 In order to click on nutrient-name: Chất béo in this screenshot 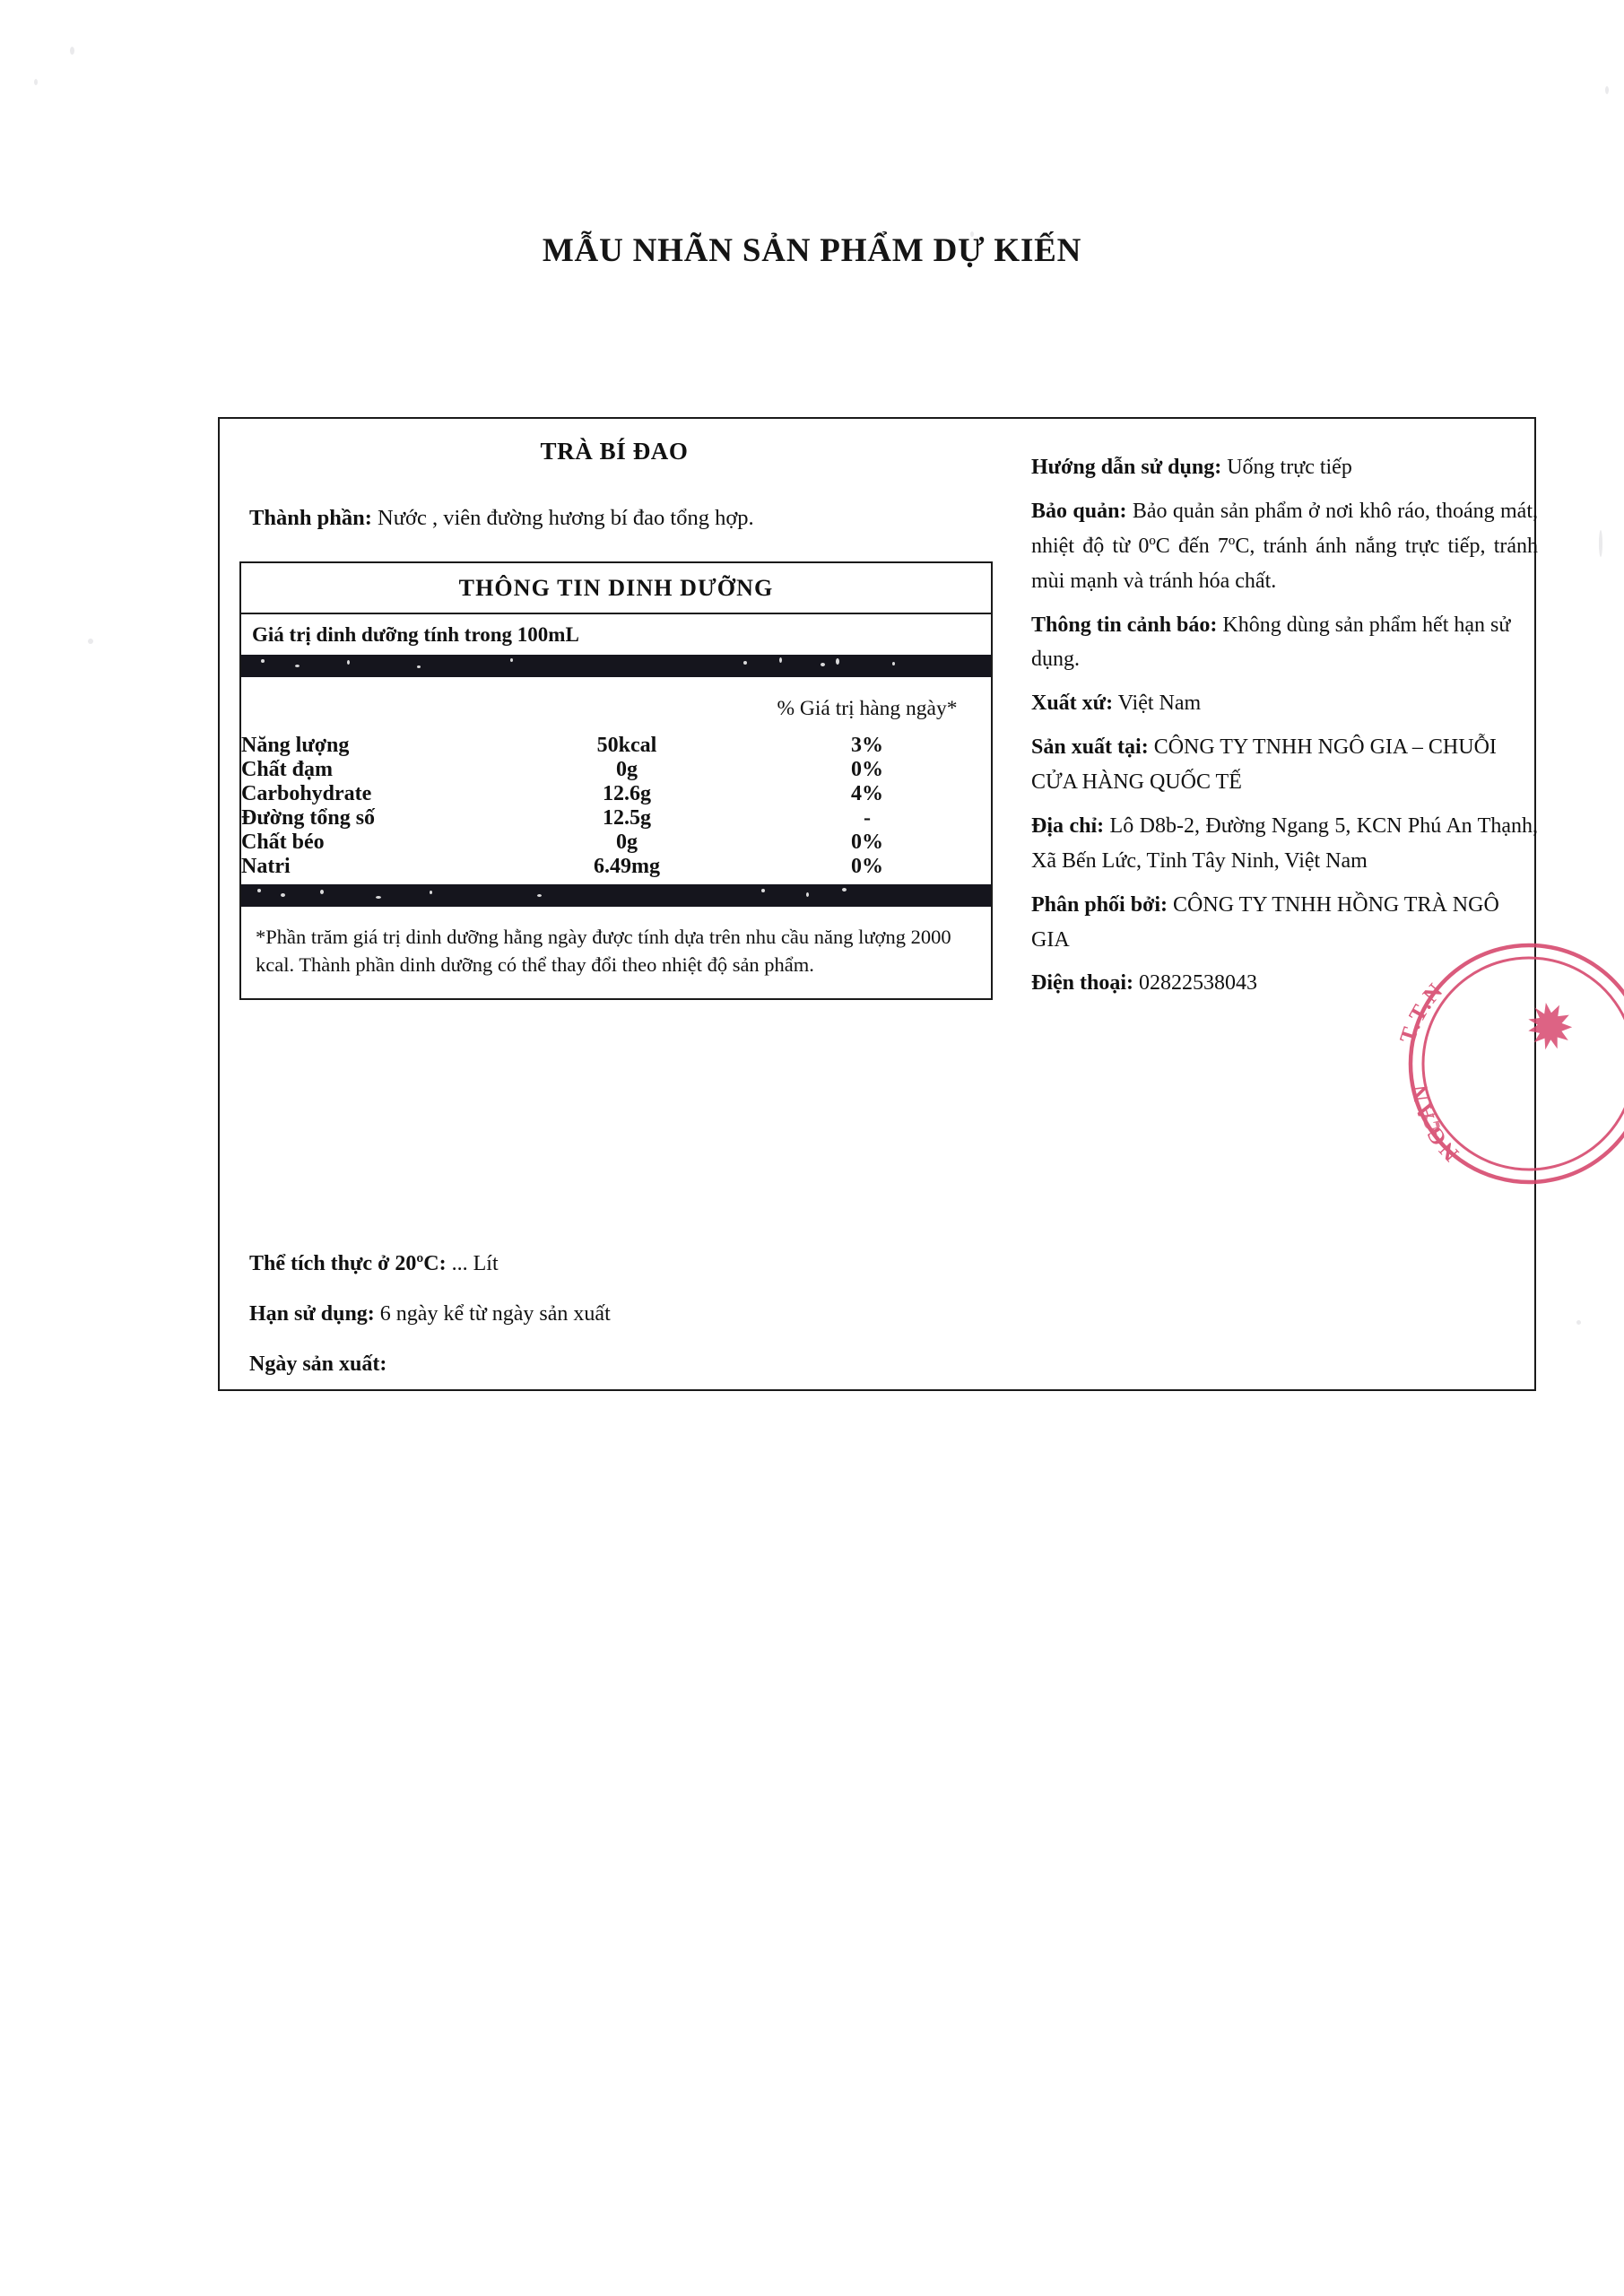, I will do `click(283, 842)`.